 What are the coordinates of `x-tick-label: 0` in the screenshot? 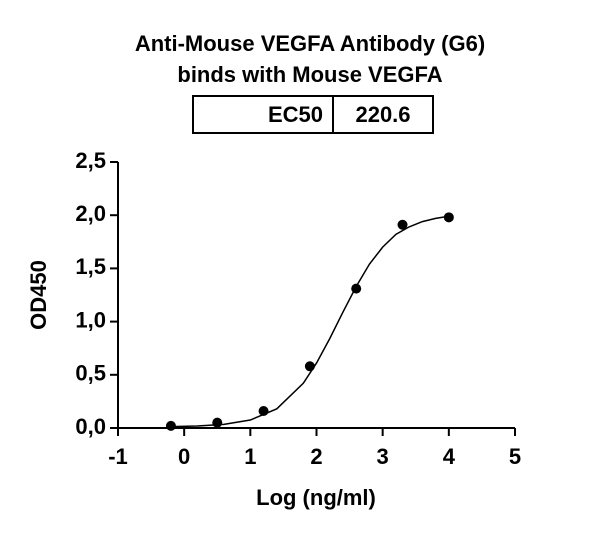 It's located at (184, 456).